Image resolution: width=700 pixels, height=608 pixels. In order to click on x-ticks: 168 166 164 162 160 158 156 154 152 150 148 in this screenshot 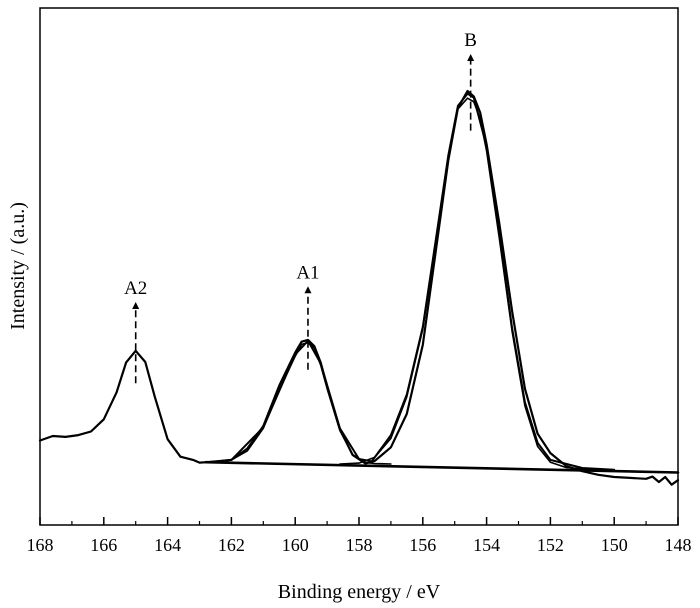, I will do `click(359, 536)`.